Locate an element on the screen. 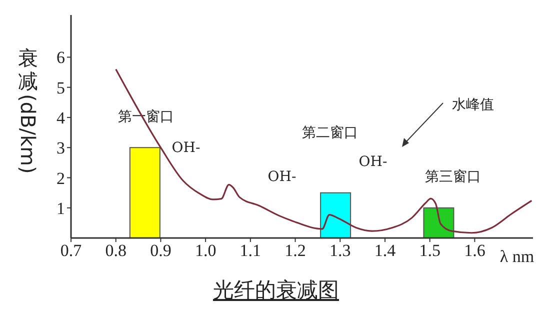 This screenshot has height=321, width=553. annotation: 第二窗口 is located at coordinates (330, 133).